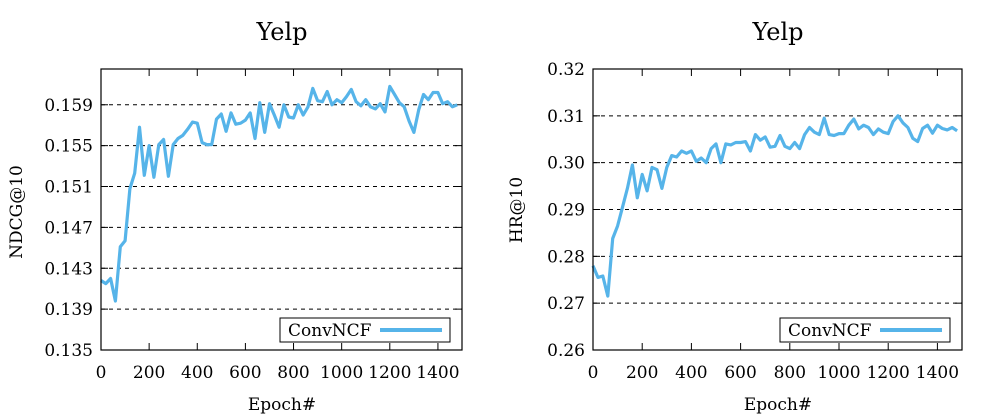 Image resolution: width=986 pixels, height=415 pixels. I want to click on y-tick-label: 0.155, so click(68, 147).